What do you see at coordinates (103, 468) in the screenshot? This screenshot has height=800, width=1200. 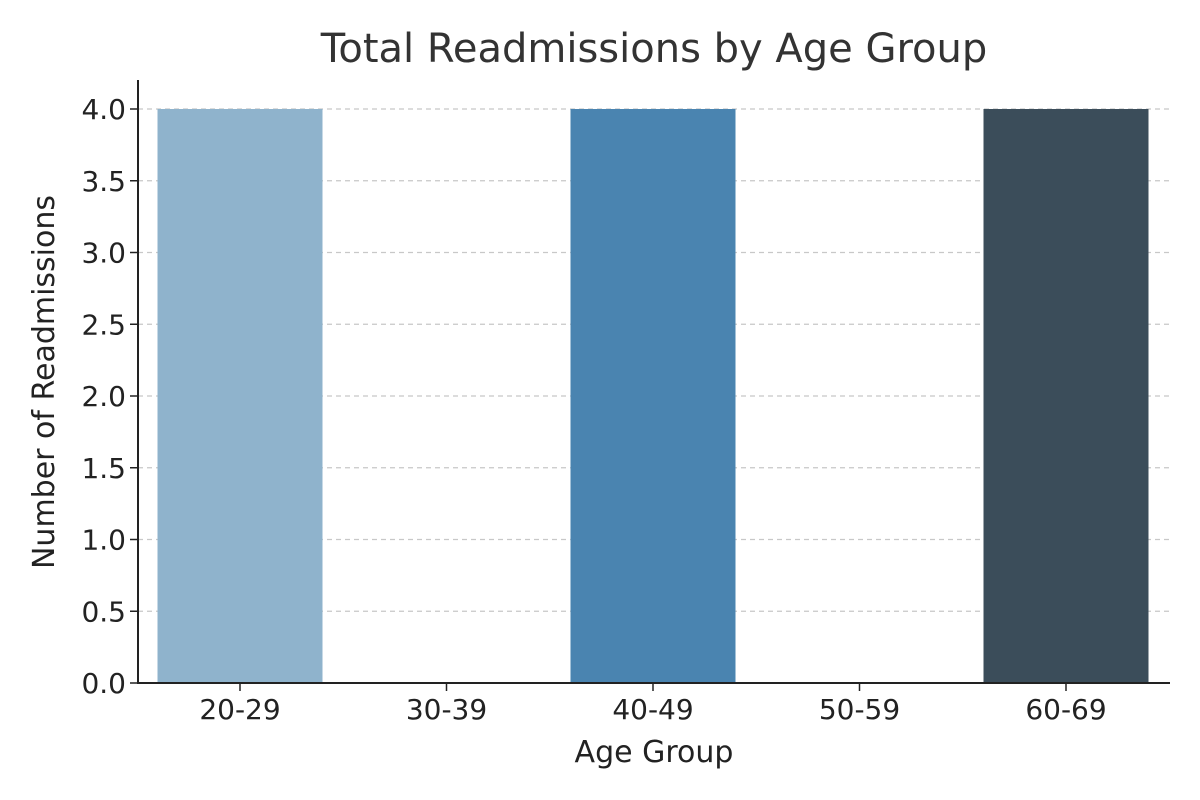 I see `y-tick-label: 1.5` at bounding box center [103, 468].